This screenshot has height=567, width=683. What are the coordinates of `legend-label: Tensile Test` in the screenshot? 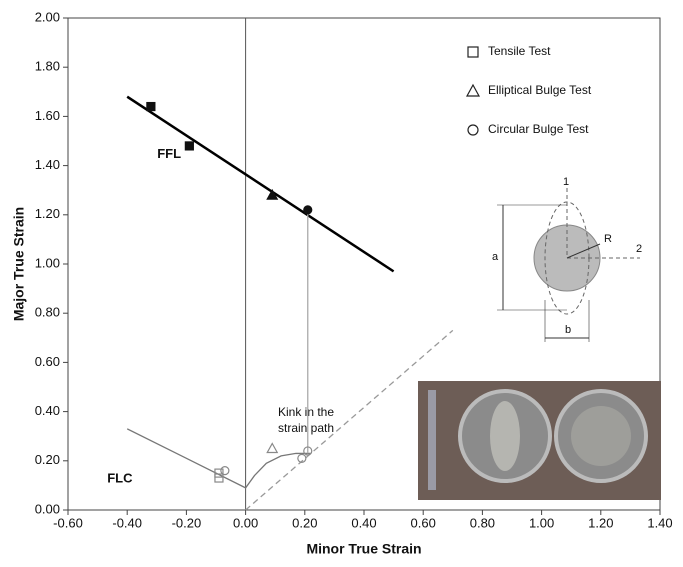 It's located at (519, 51).